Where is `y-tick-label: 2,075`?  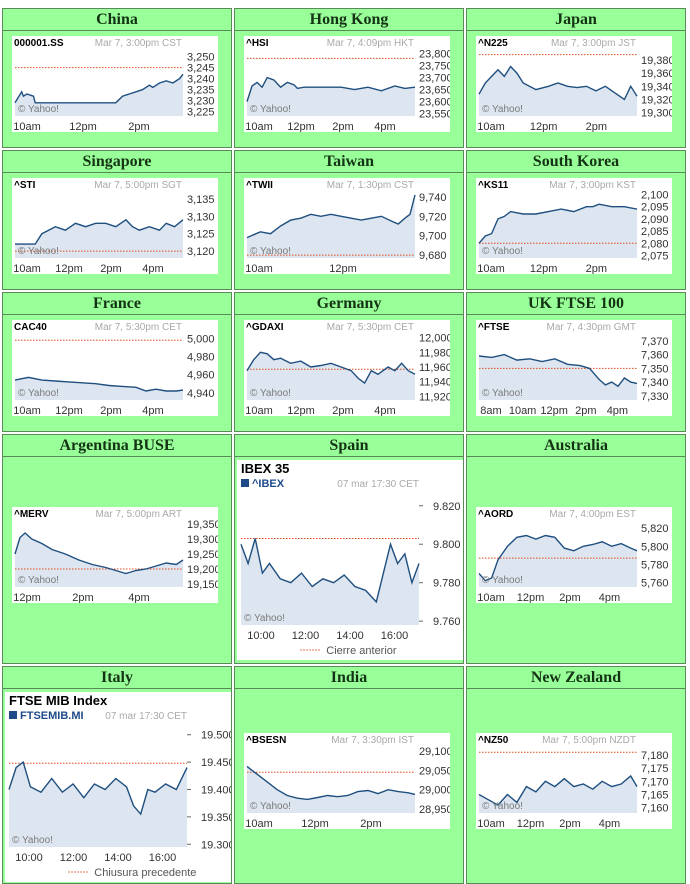
y-tick-label: 2,075 is located at coordinates (655, 257).